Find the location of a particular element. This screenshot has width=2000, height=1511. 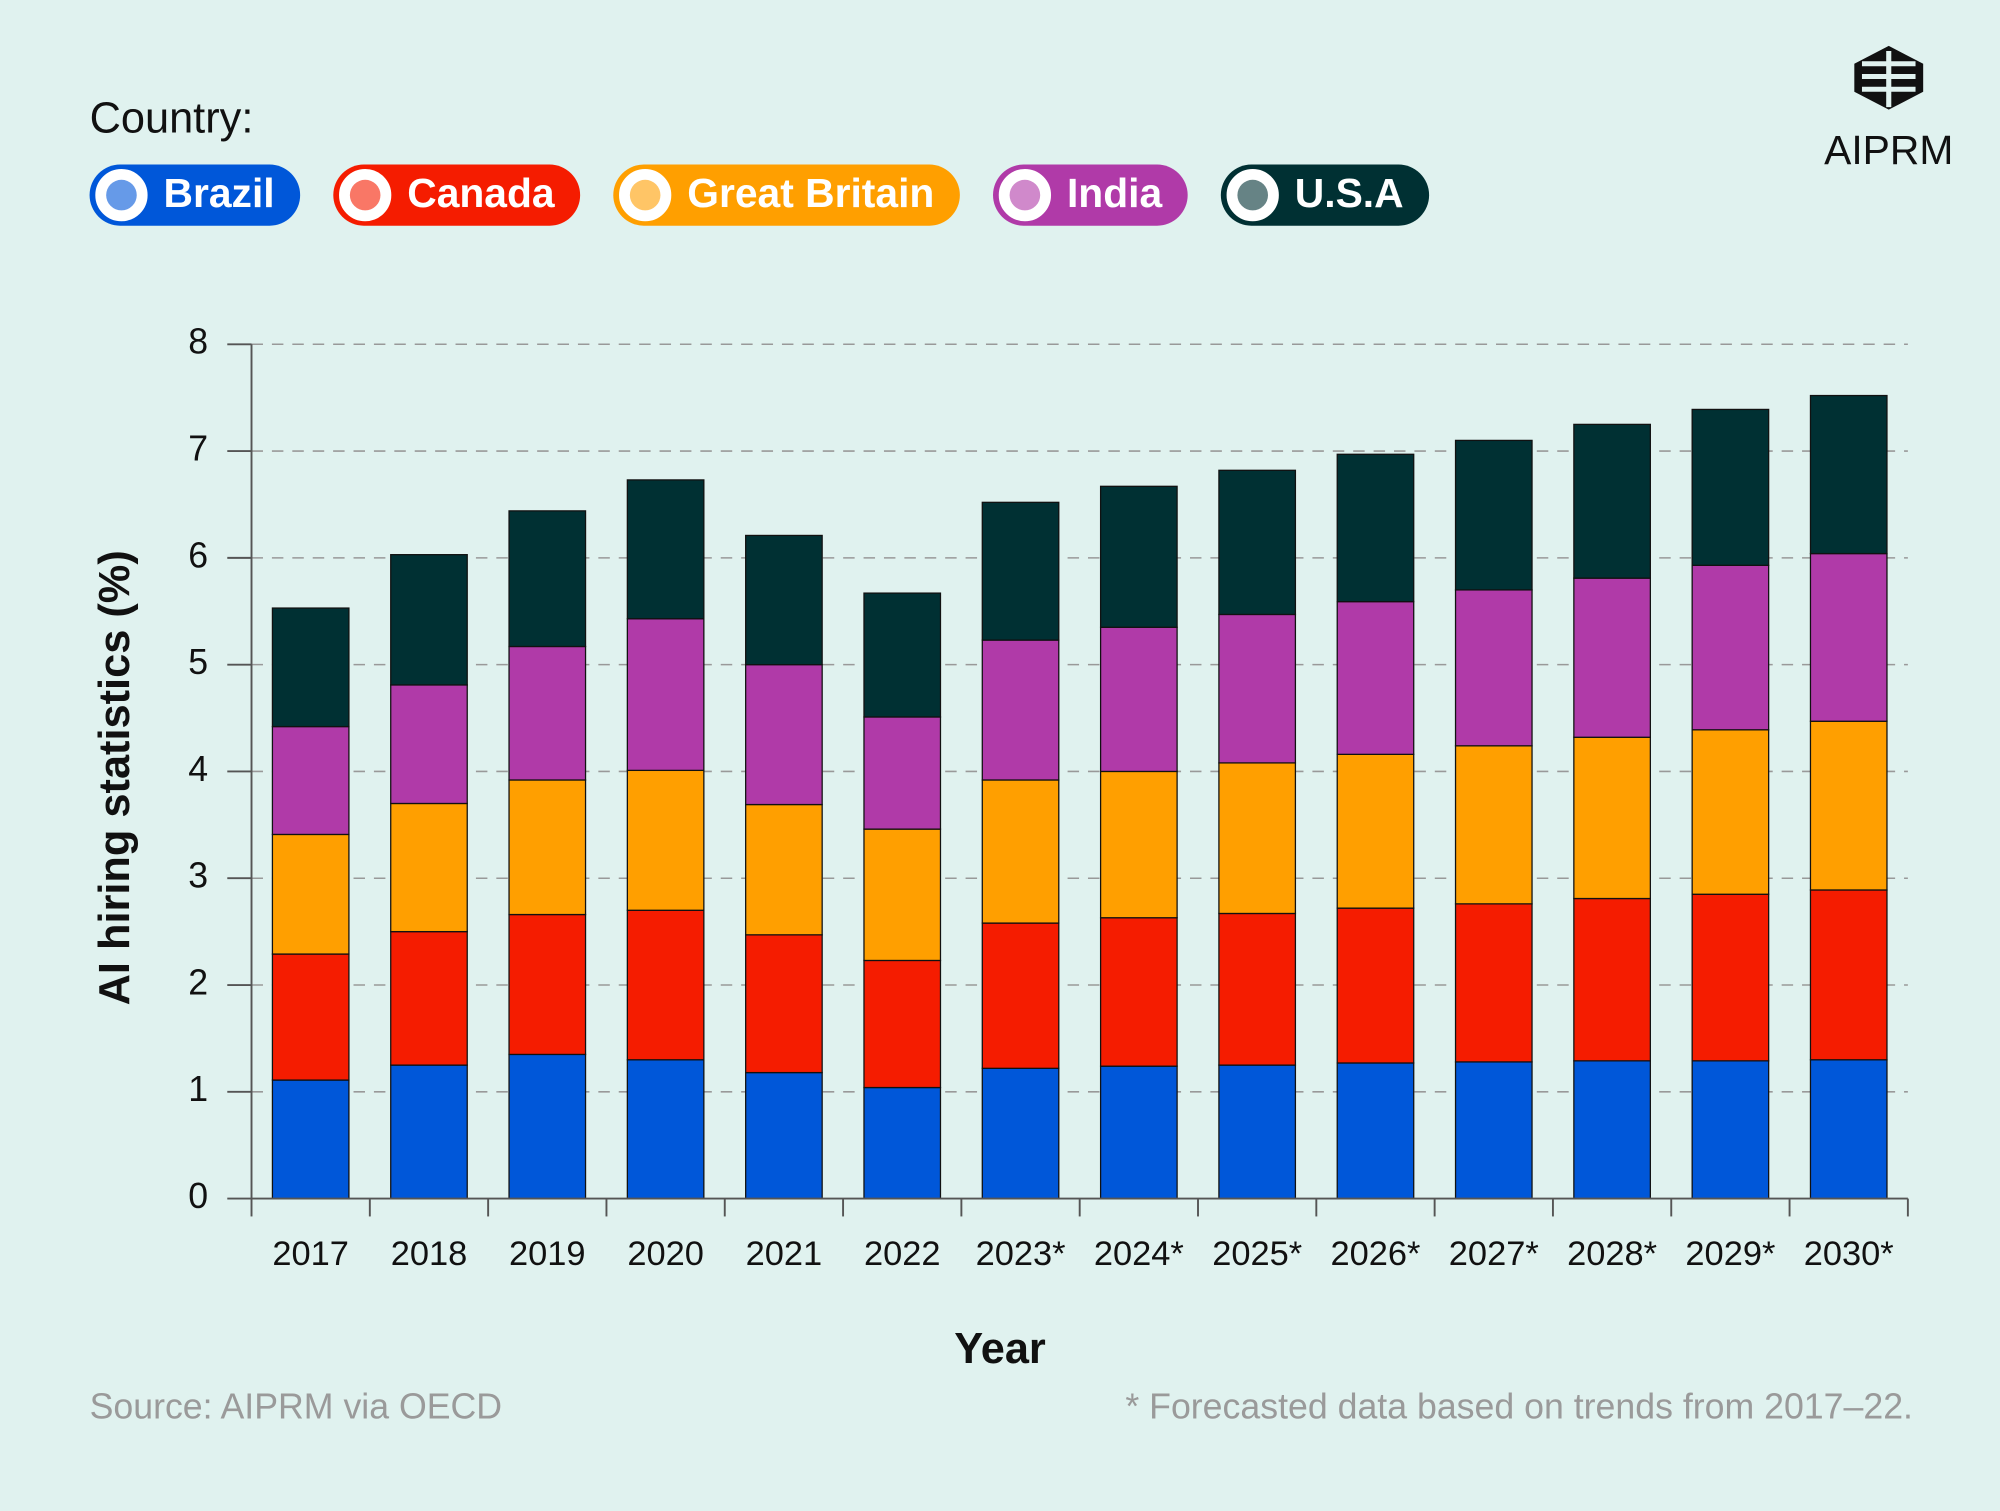

legend-item: India is located at coordinates (1090, 195).